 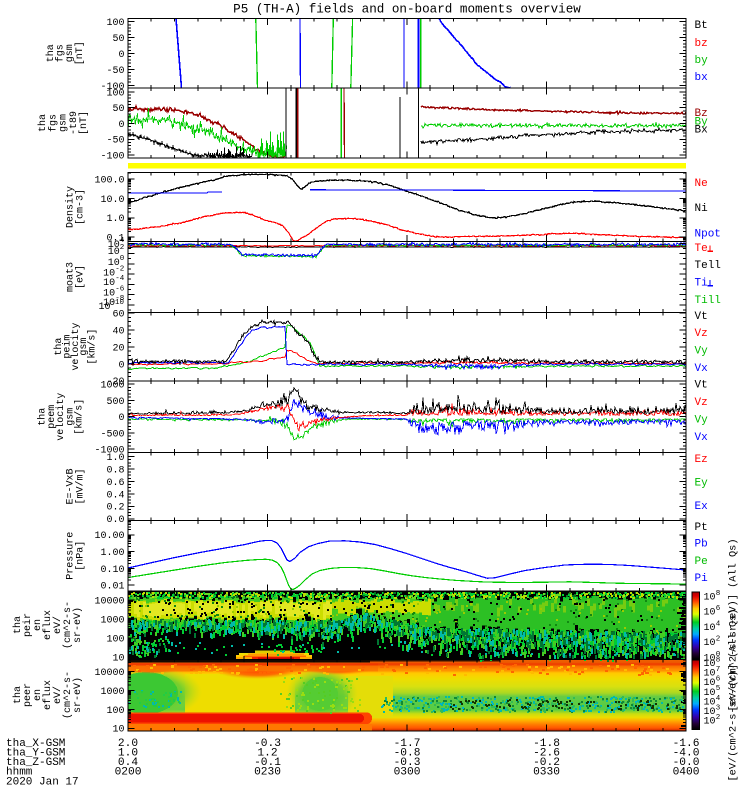 What do you see at coordinates (58, 695) in the screenshot?
I see `svg-text: eV/` at bounding box center [58, 695].